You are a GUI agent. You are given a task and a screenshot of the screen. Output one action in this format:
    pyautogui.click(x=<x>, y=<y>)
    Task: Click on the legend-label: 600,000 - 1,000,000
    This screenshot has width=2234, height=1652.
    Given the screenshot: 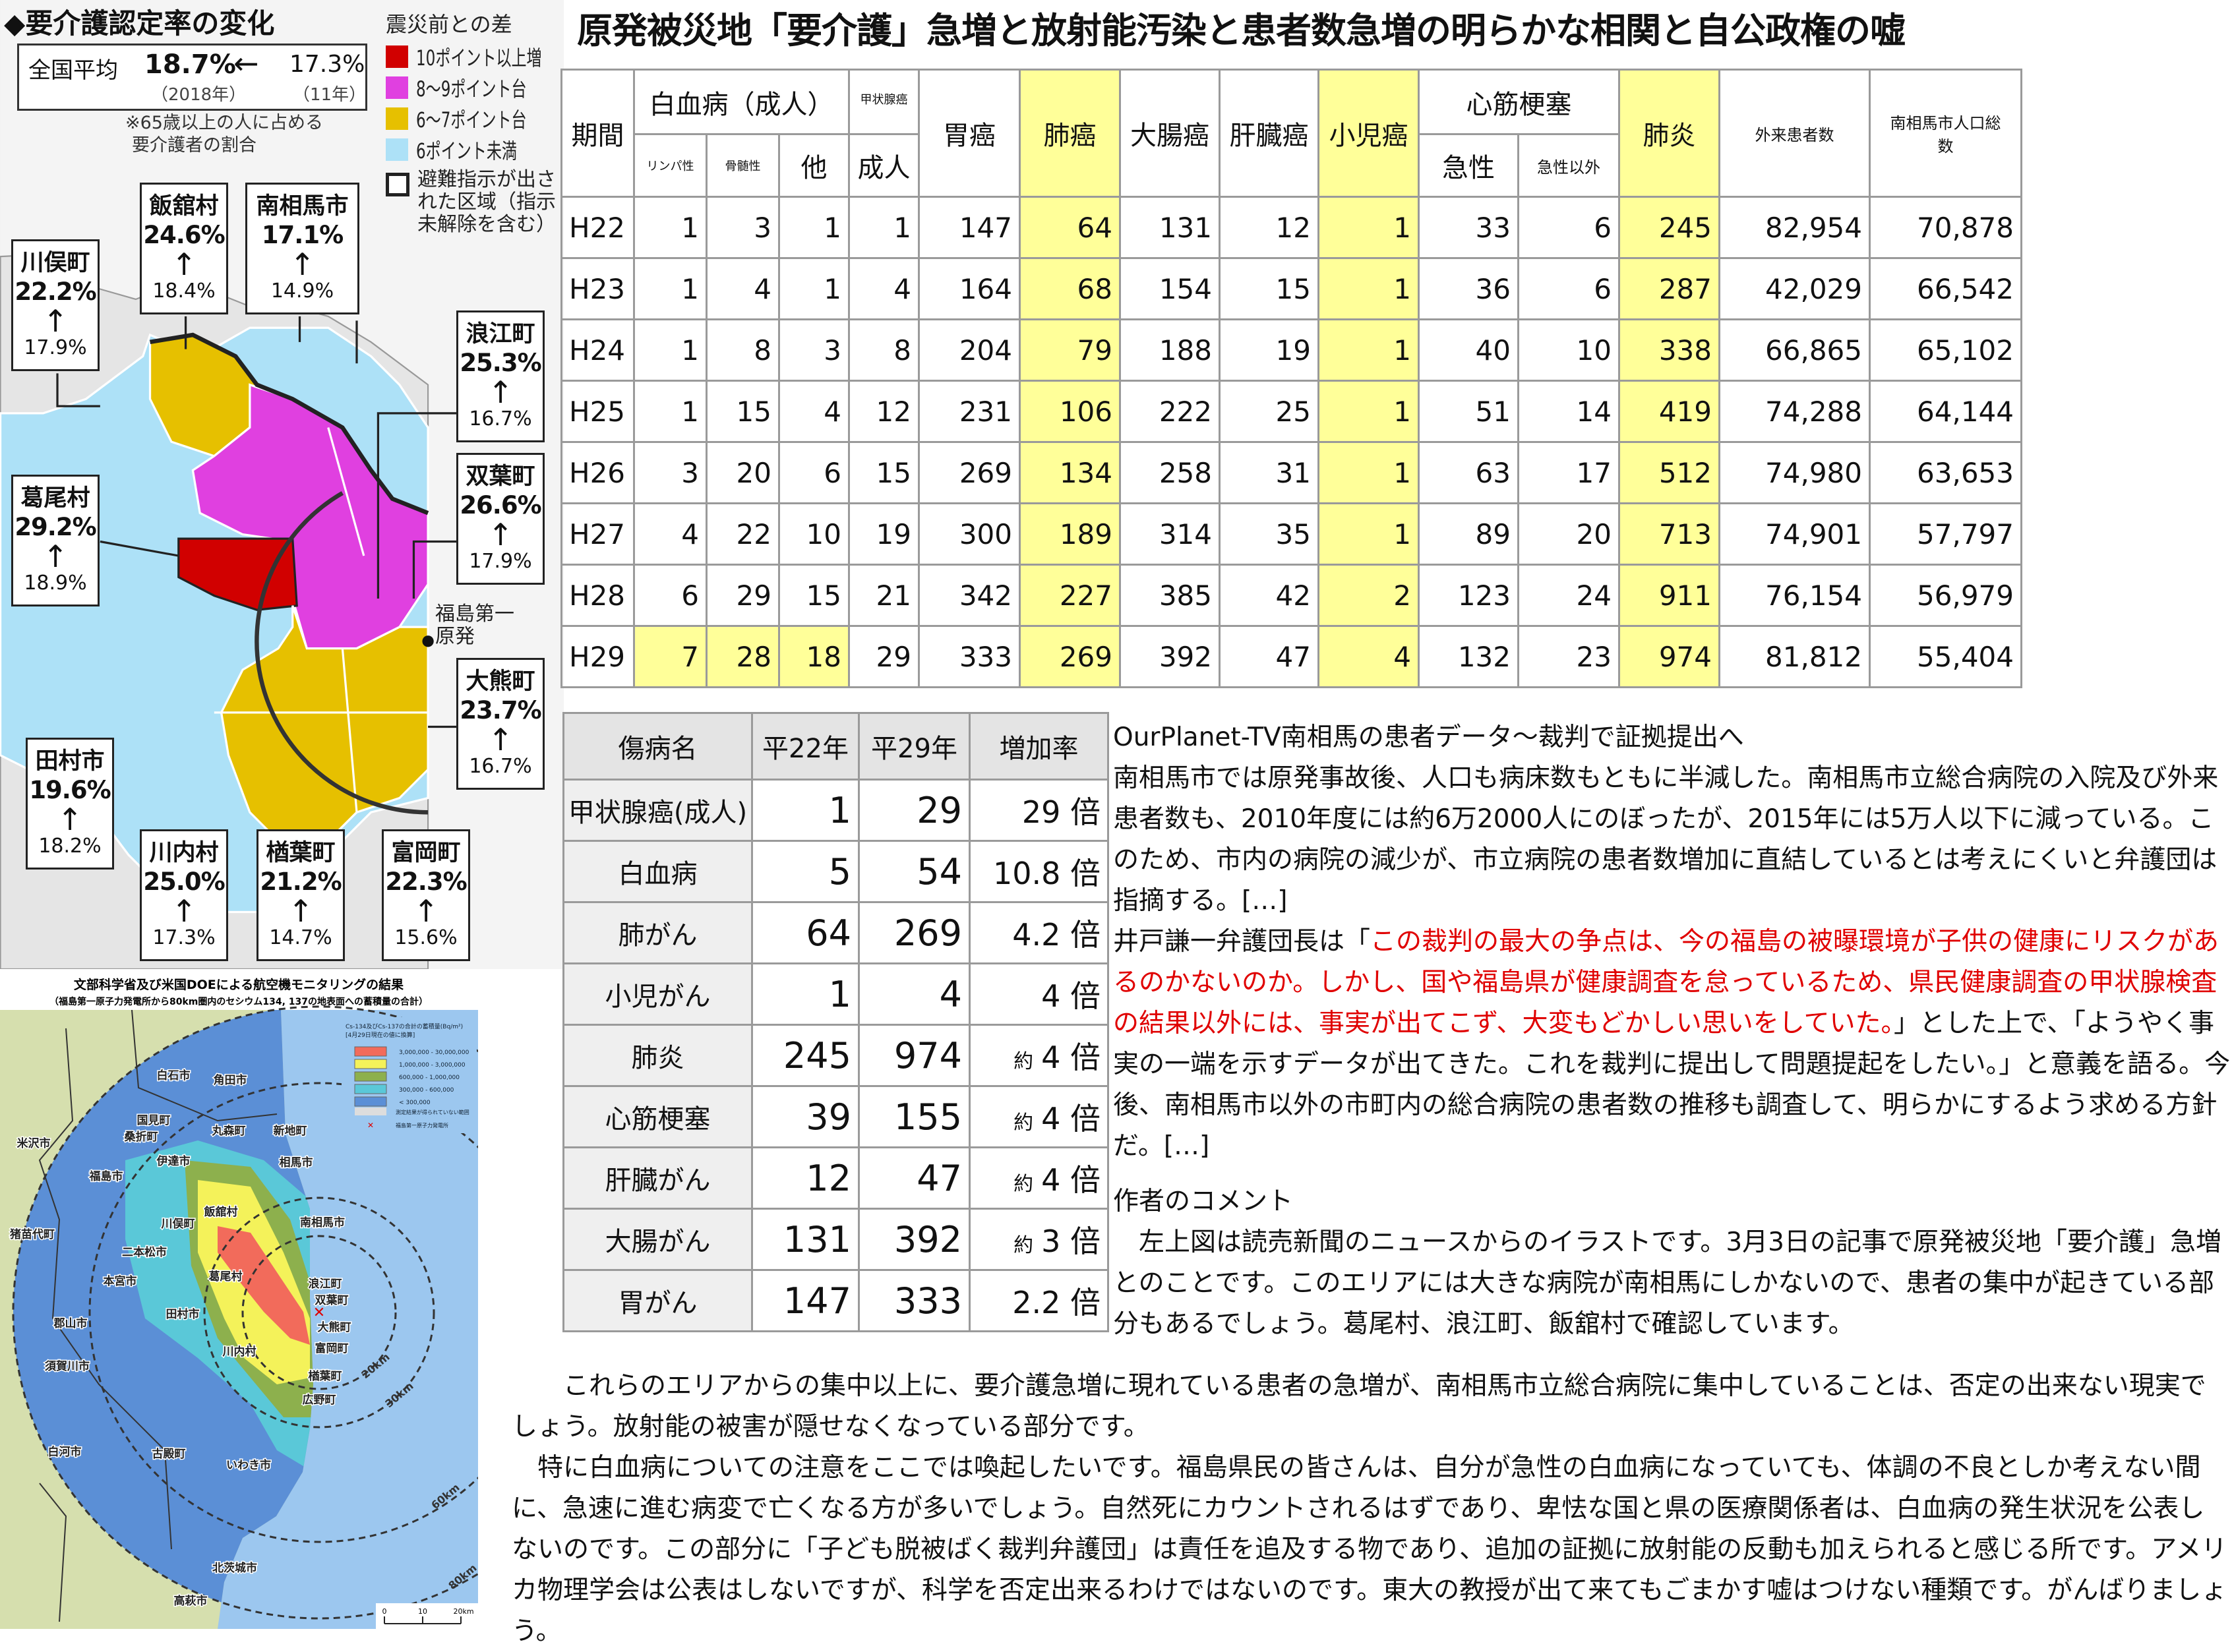 What is the action you would take?
    pyautogui.click(x=429, y=1078)
    